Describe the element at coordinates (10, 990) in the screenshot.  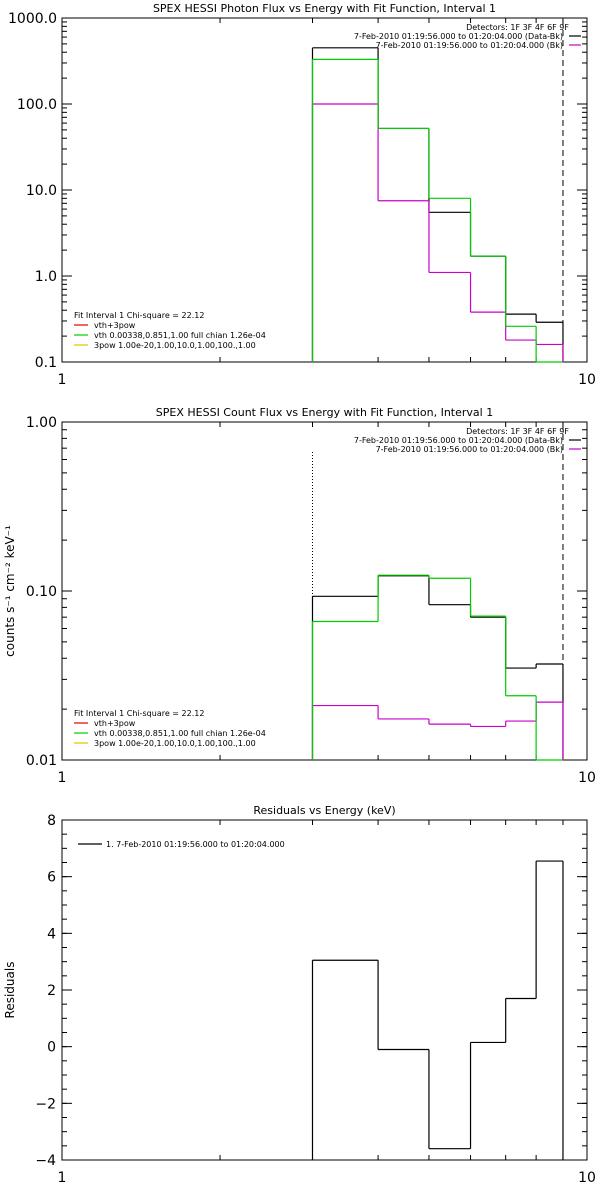
I see `y-axis-label: Residuals` at that location.